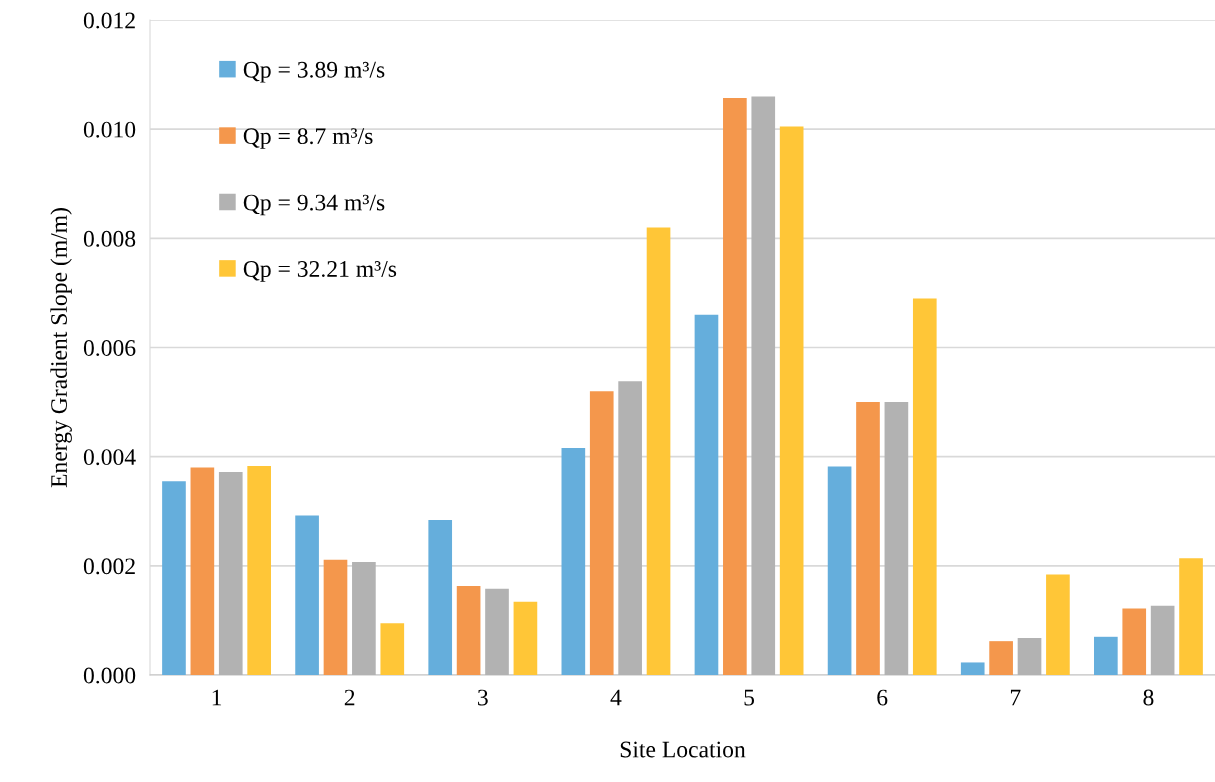 The image size is (1215, 782). I want to click on y-tick-label: 0.000, so click(109, 675).